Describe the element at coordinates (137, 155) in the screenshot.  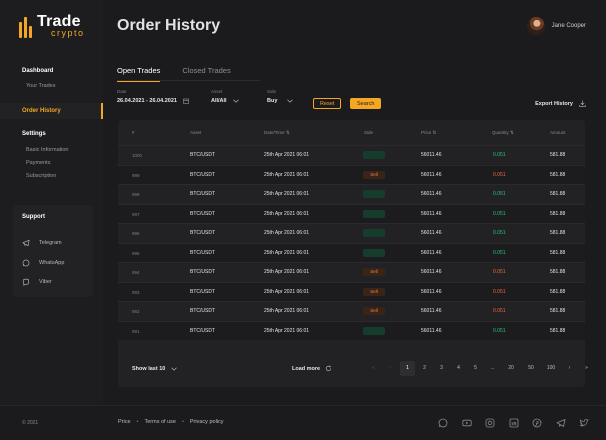
I see `order-id: 1000` at that location.